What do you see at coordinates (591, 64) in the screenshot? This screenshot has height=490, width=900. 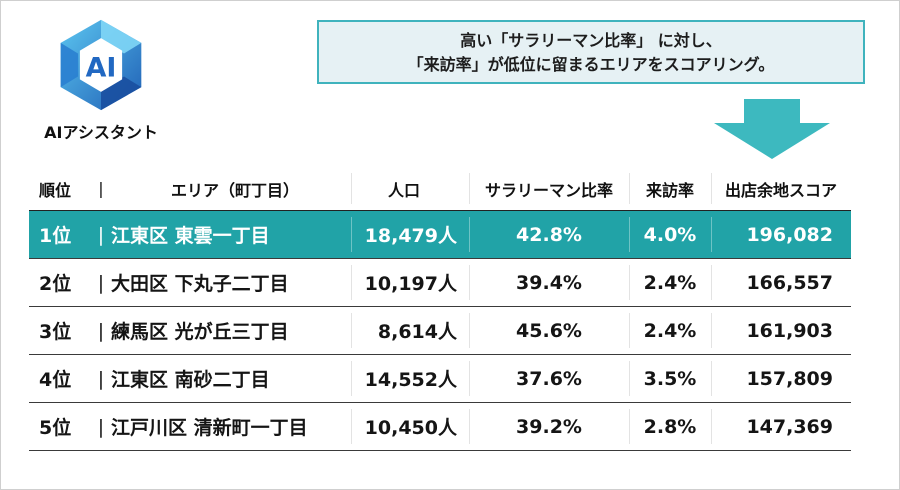 I see `callout-line-2: 「来訪率」が低位に留まるエリアをスコアリング。` at bounding box center [591, 64].